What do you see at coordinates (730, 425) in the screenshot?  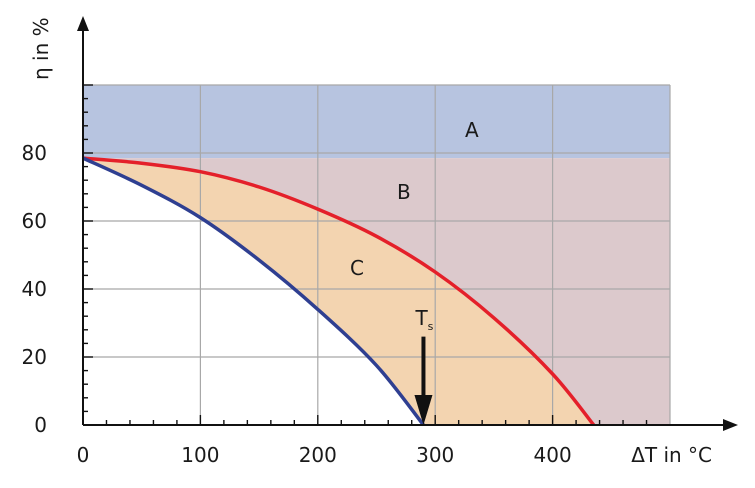 I see `x-axis-arrow-icon` at bounding box center [730, 425].